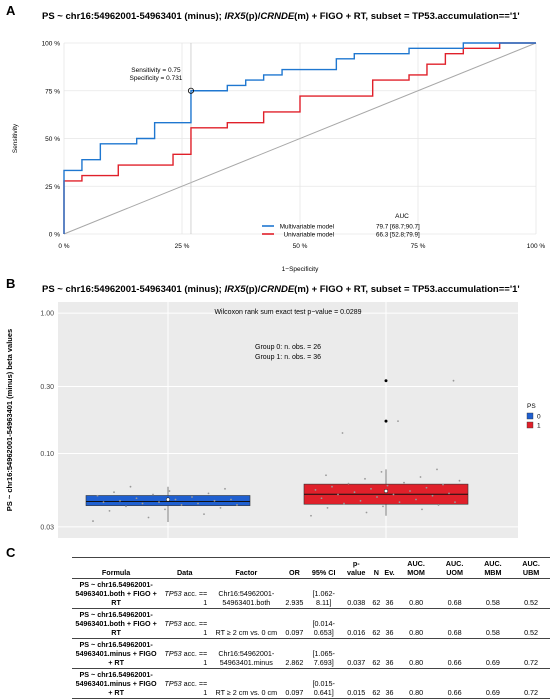 Image resolution: width=550 pixels, height=699 pixels. I want to click on annotation-specificity: Specificity = 0.731, so click(155, 78).